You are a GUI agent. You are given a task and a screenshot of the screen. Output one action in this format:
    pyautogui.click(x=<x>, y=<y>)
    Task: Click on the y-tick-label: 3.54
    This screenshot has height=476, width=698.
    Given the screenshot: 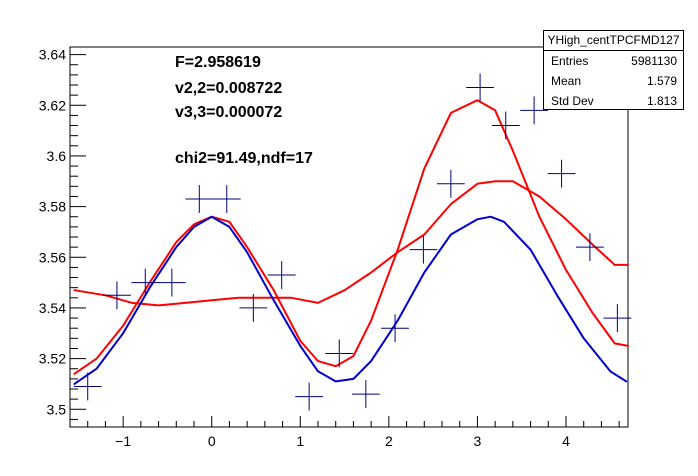 What is the action you would take?
    pyautogui.click(x=52, y=308)
    